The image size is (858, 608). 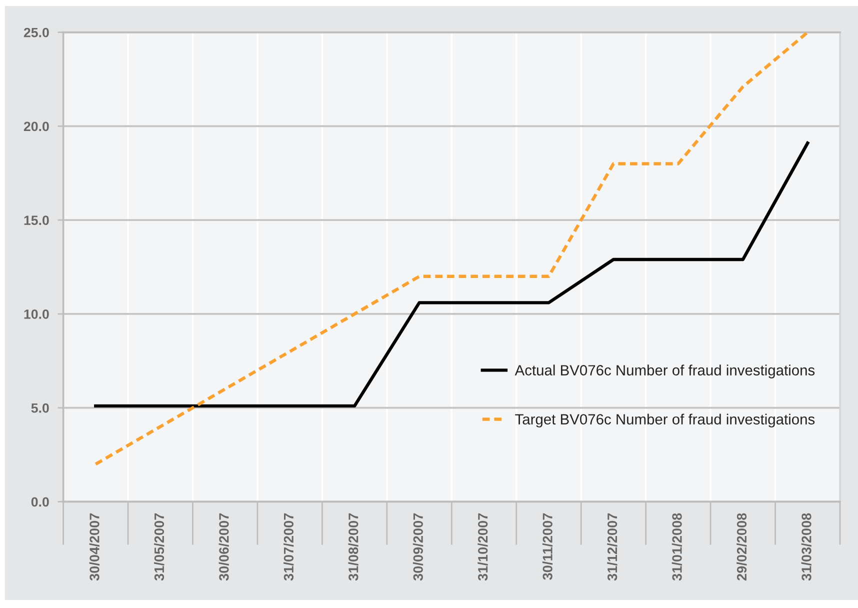 I want to click on x-tick-label: 31/12/2007, so click(x=612, y=547).